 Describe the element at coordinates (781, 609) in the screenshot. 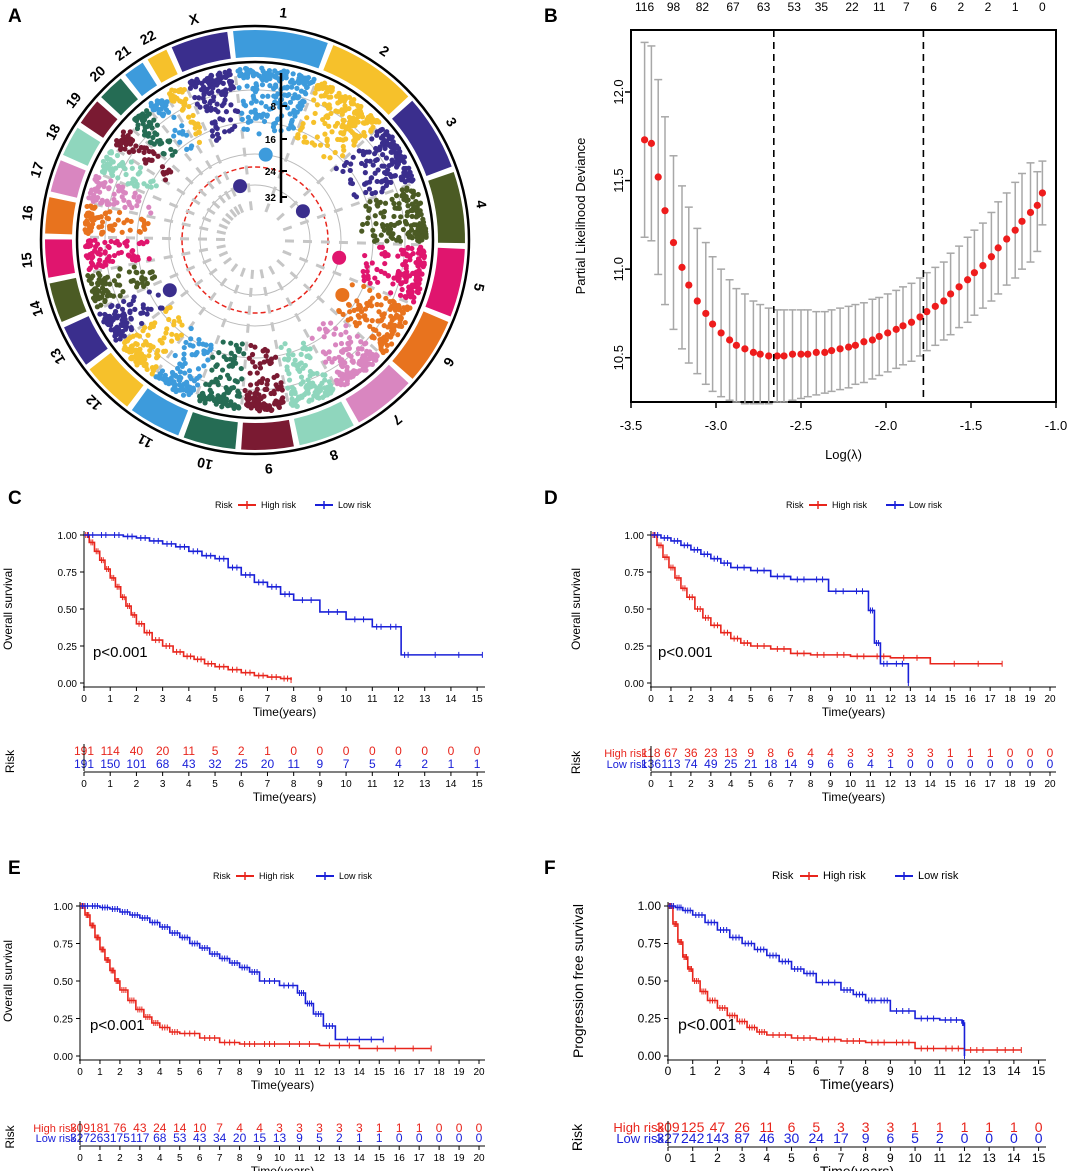

I see `censor-marks-low` at that location.